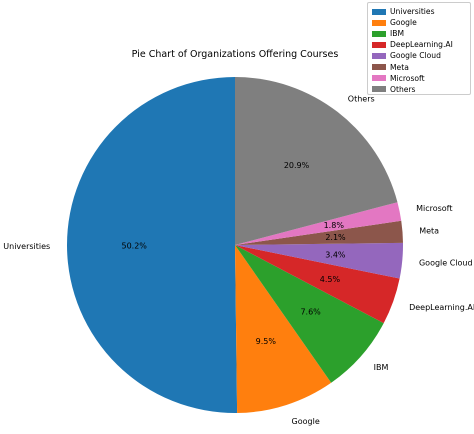  Describe the element at coordinates (412, 12) in the screenshot. I see `legend-label: Universities` at that location.